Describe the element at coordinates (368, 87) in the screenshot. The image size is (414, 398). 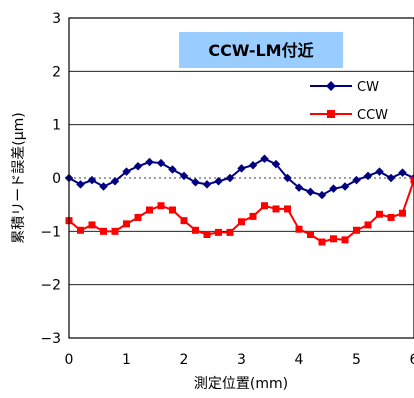
I see `legend-cw-label: CW` at that location.